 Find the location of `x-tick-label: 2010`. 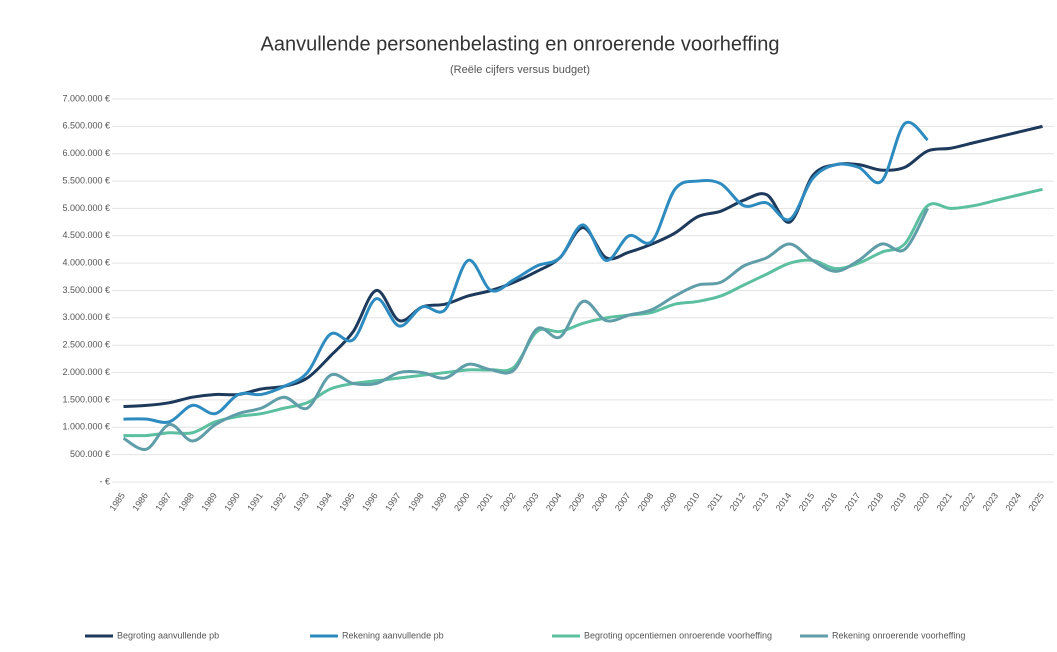

x-tick-label: 2010 is located at coordinates (692, 502).